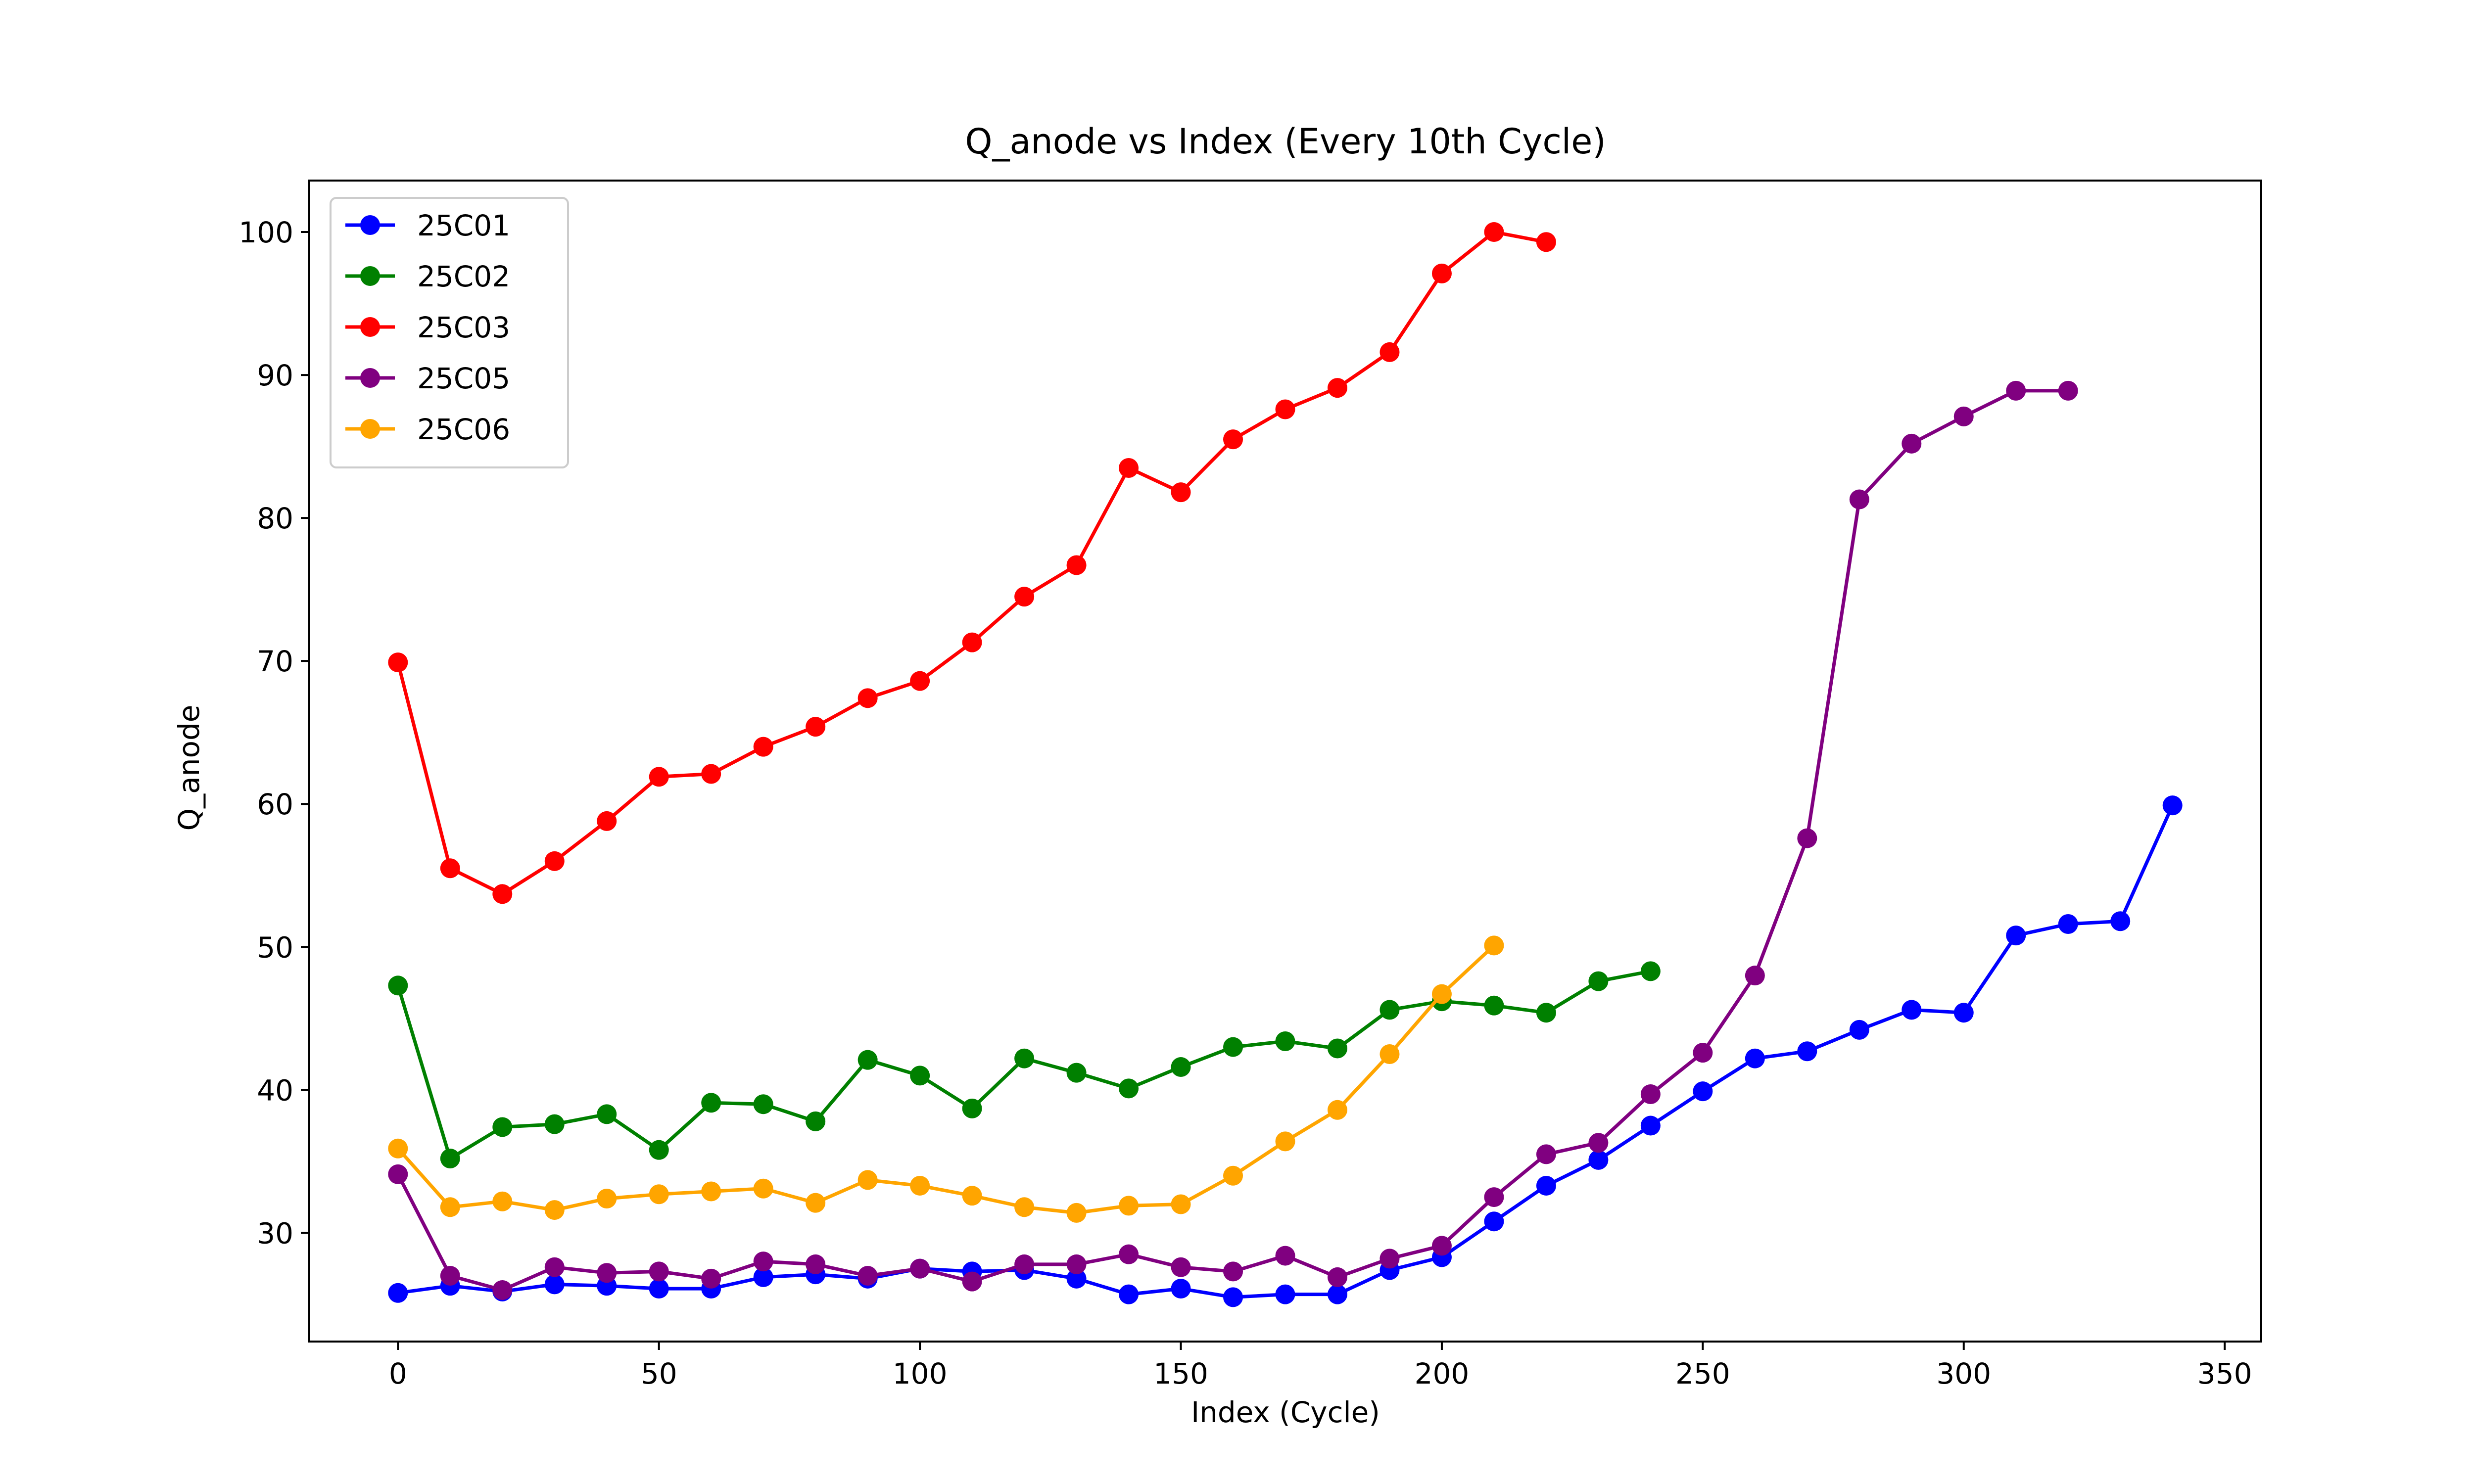  I want to click on y-tick-label: 100, so click(265, 232).